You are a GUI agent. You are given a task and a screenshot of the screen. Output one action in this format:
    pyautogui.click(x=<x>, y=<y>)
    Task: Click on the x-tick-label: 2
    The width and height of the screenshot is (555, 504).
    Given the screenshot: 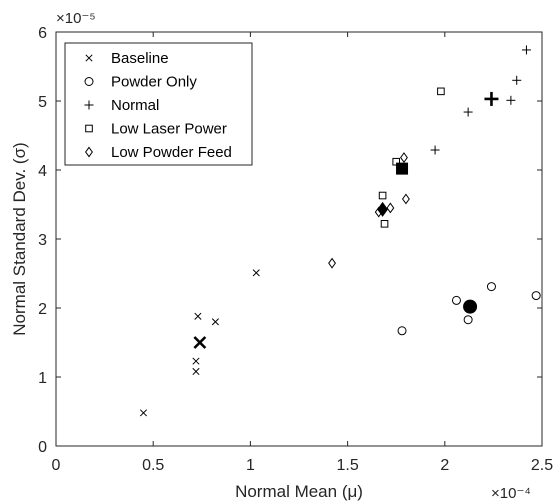 What is the action you would take?
    pyautogui.click(x=444, y=465)
    